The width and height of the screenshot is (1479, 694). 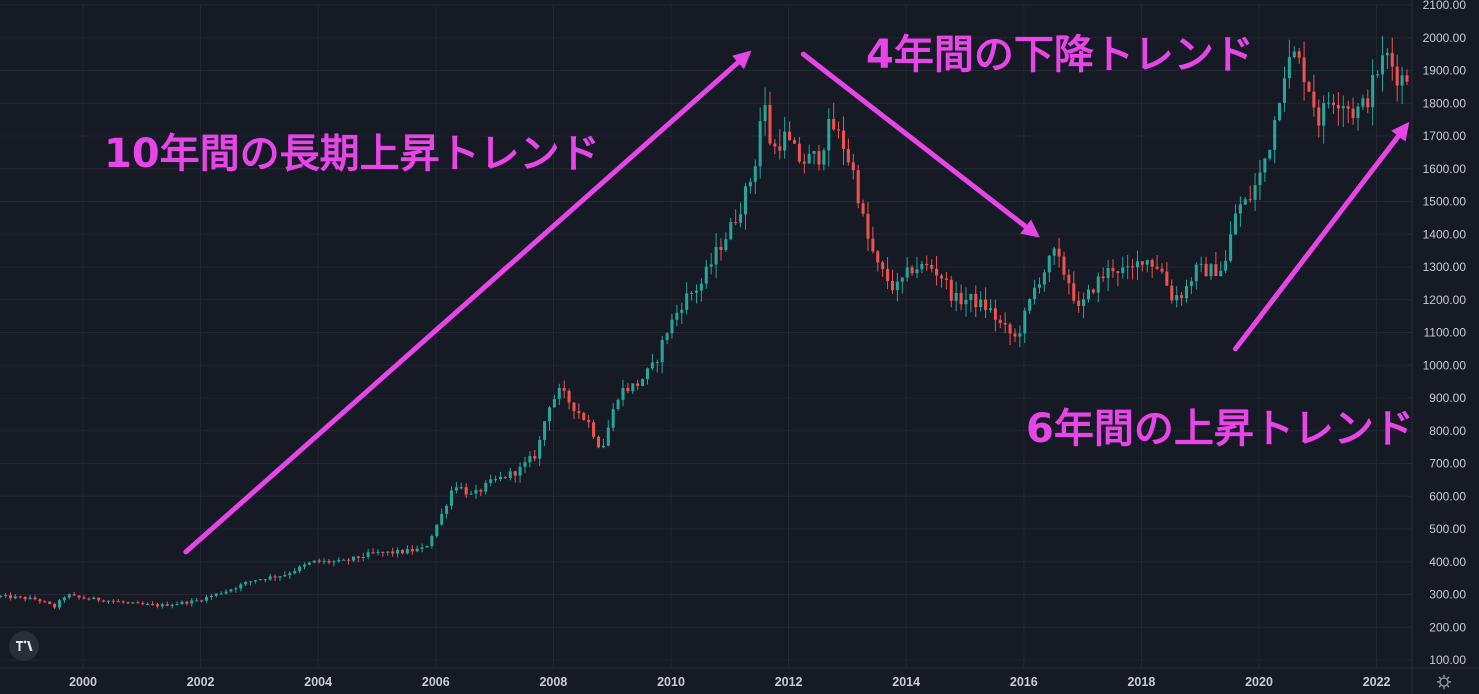 I want to click on gear-icon, so click(x=1444, y=682).